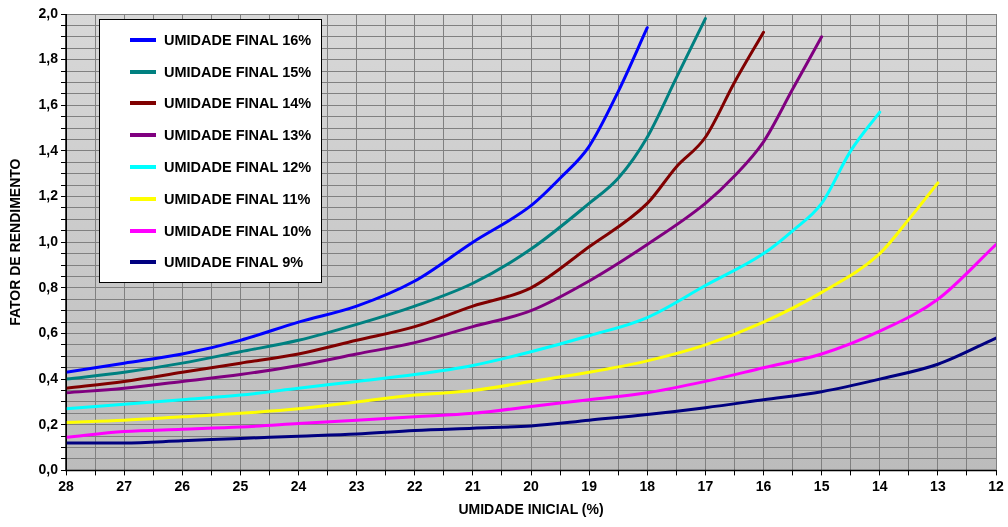 The image size is (1008, 527). What do you see at coordinates (238, 135) in the screenshot?
I see `legend-label: UMIDADE FINAL 13%` at bounding box center [238, 135].